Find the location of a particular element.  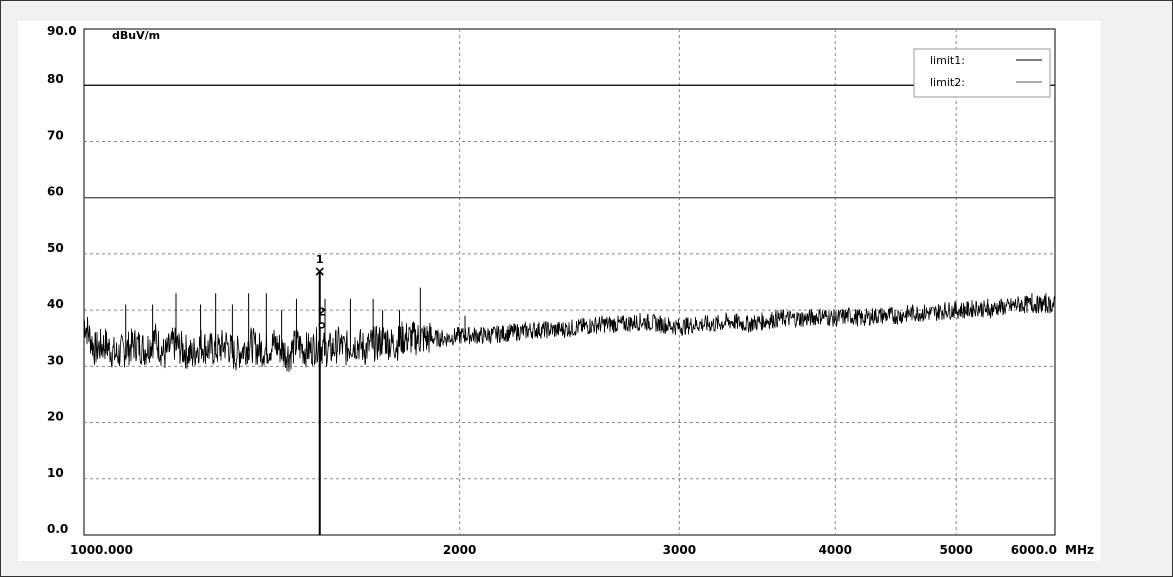

x-tick-label: 4000 is located at coordinates (835, 550).